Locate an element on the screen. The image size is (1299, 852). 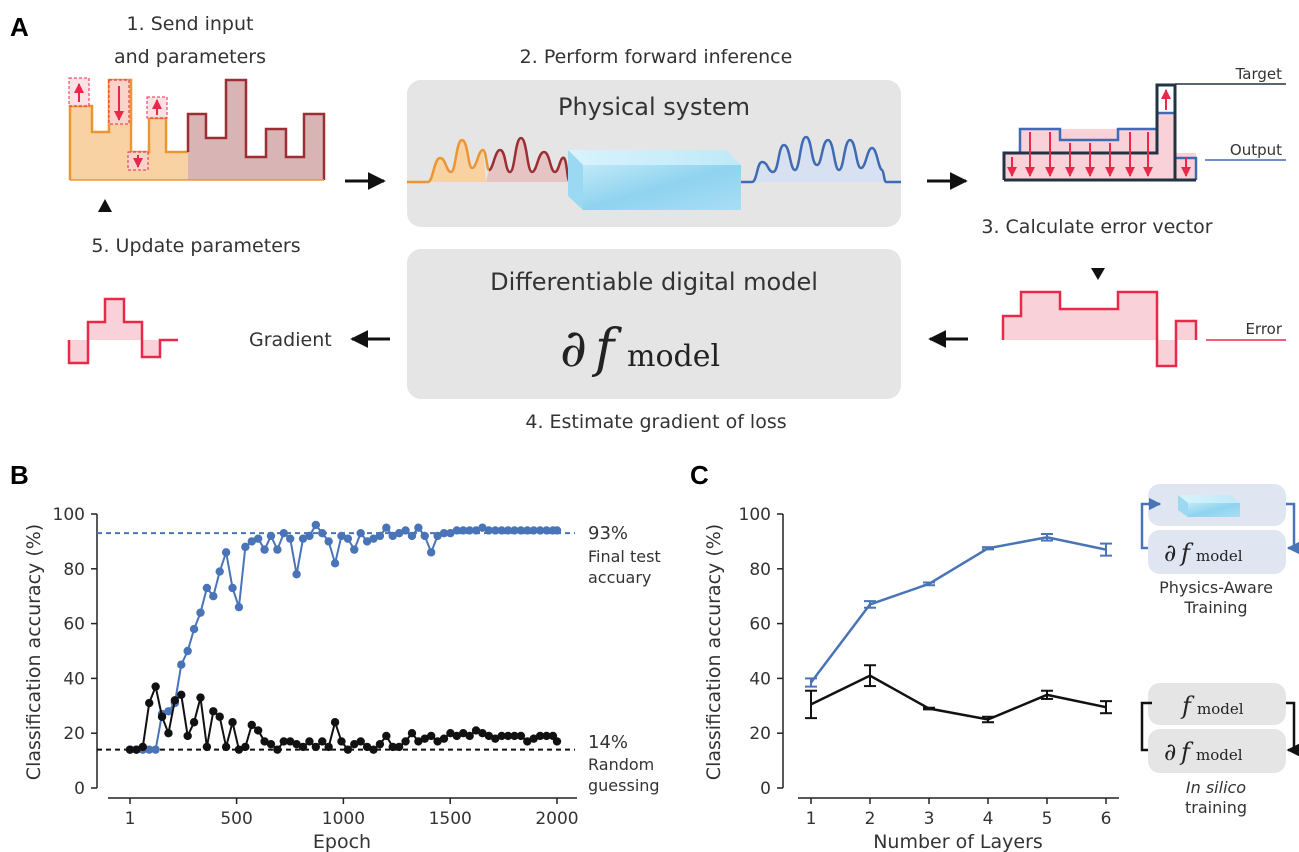
pat-loop-right is located at coordinates (1292, 528).